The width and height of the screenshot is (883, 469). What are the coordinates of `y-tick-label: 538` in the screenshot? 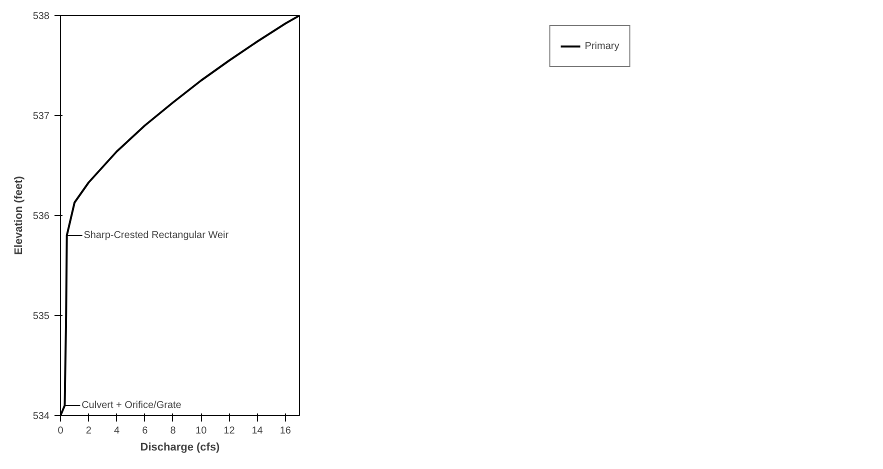 It's located at (41, 16).